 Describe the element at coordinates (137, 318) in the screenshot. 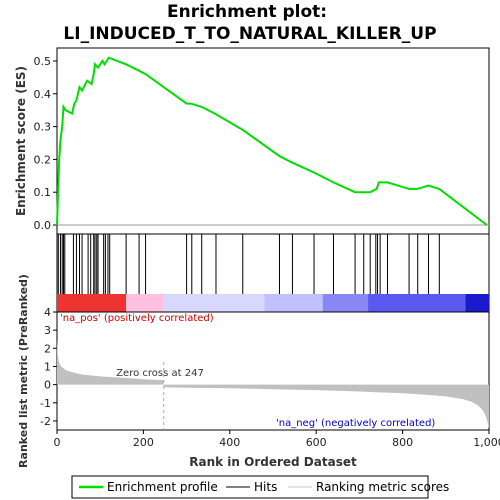

I see `pos-correlated-label: 'na_pos' (positively correlated)` at that location.